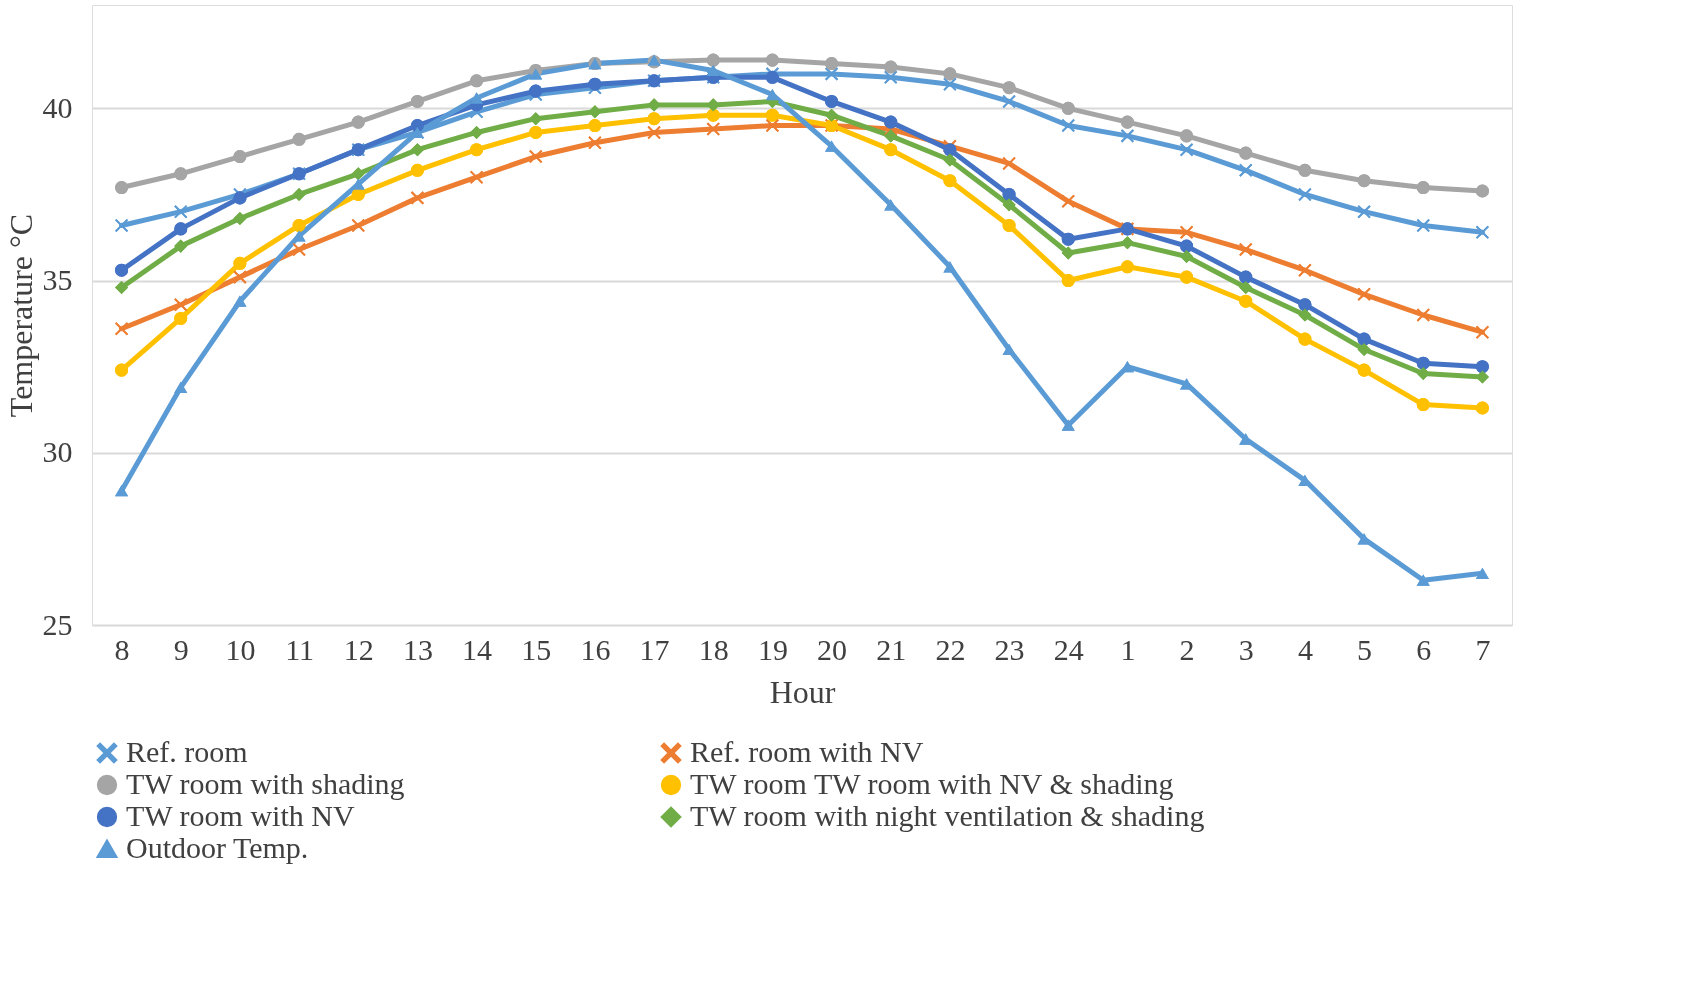 This screenshot has height=990, width=1704. Describe the element at coordinates (807, 751) in the screenshot. I see `legend-label: Ref. room with NV` at that location.